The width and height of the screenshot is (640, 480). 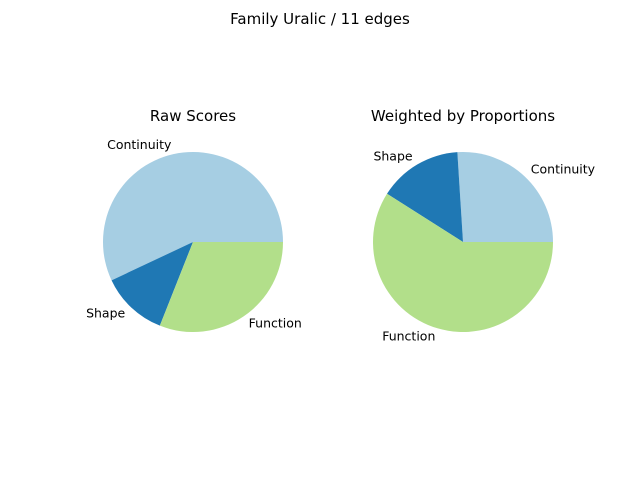 What do you see at coordinates (193, 116) in the screenshot?
I see `pie-title-raw-scores: Raw Scores` at bounding box center [193, 116].